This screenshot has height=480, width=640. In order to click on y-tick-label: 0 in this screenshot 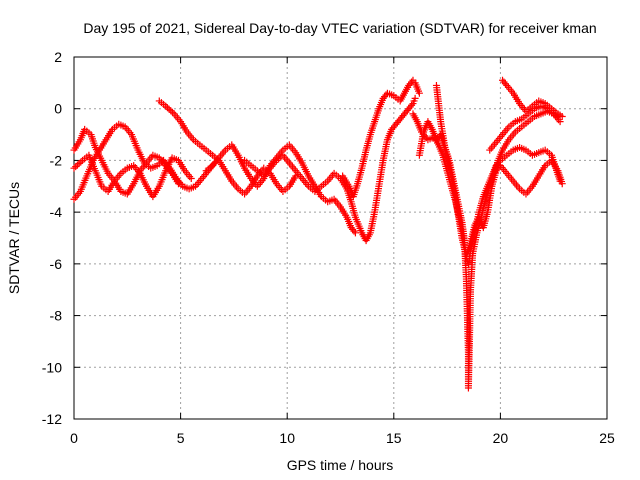, I will do `click(58, 109)`.